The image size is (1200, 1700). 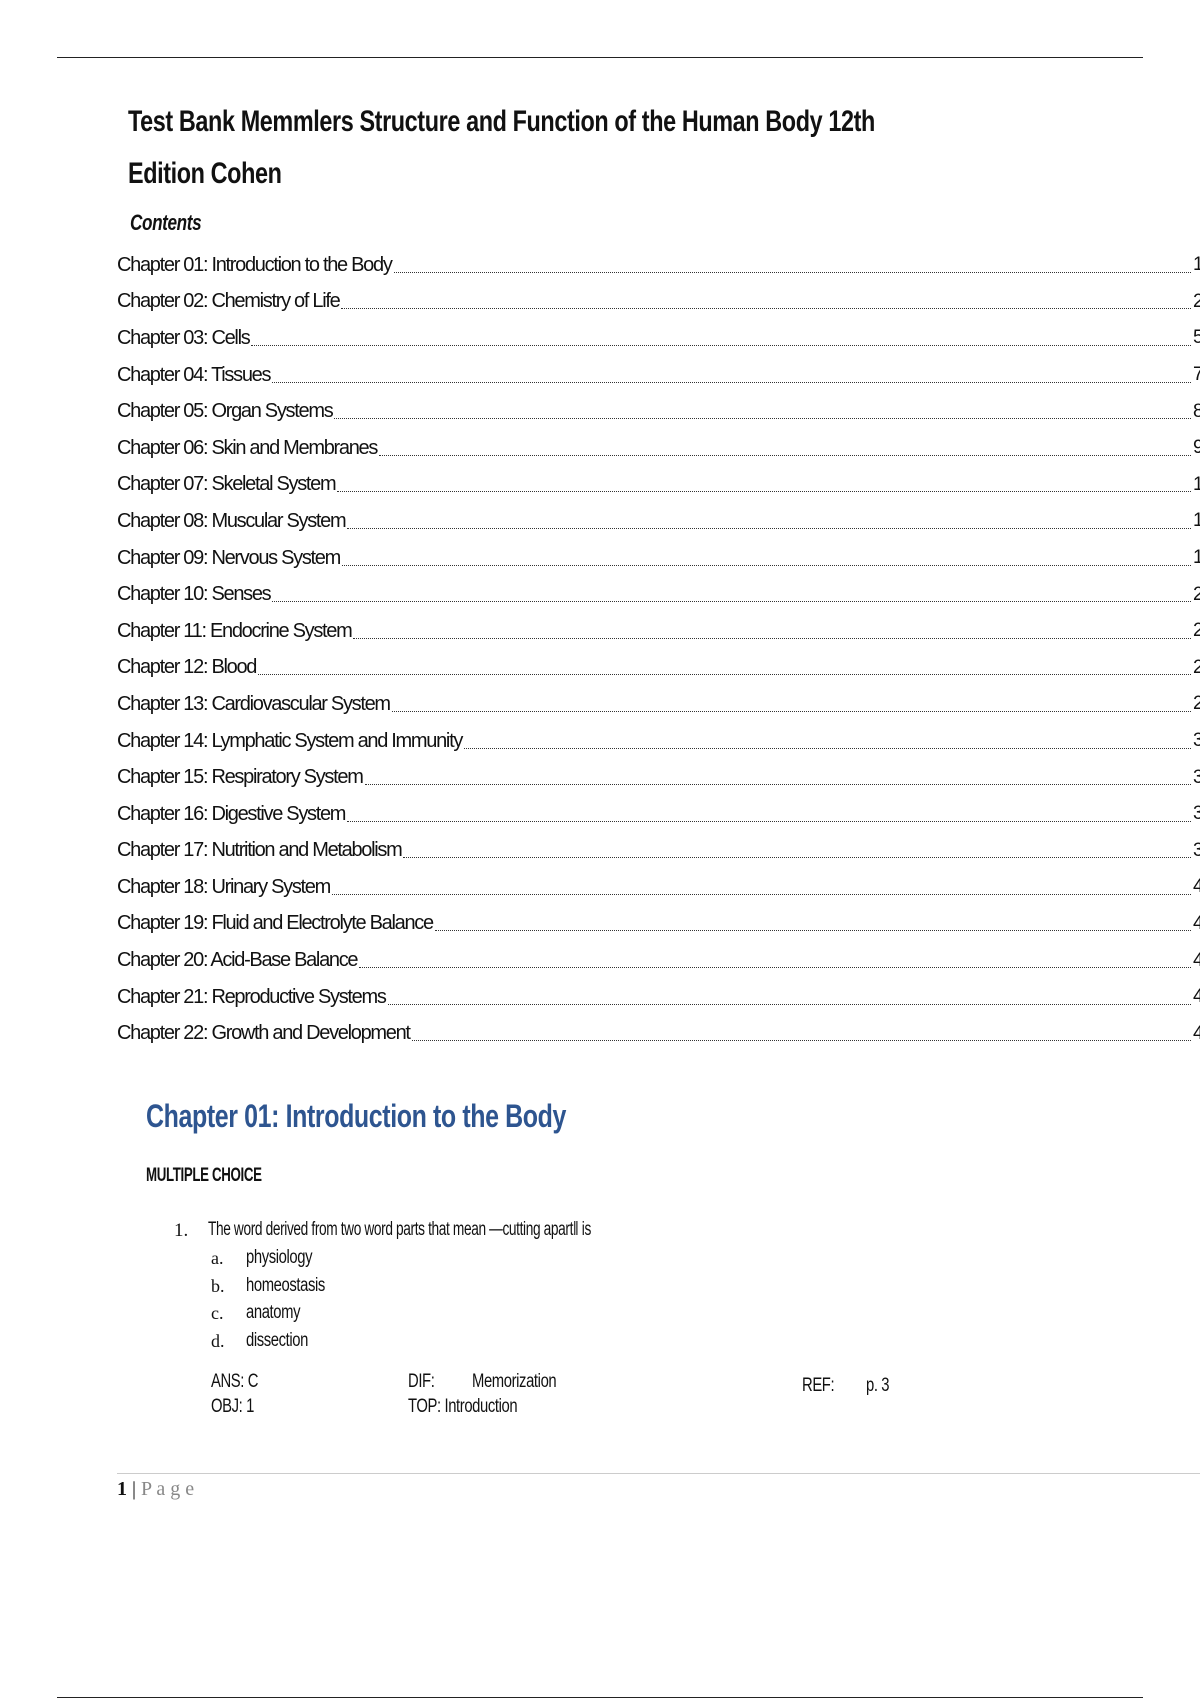 I want to click on topic: TOP: Introduction, so click(x=463, y=1406).